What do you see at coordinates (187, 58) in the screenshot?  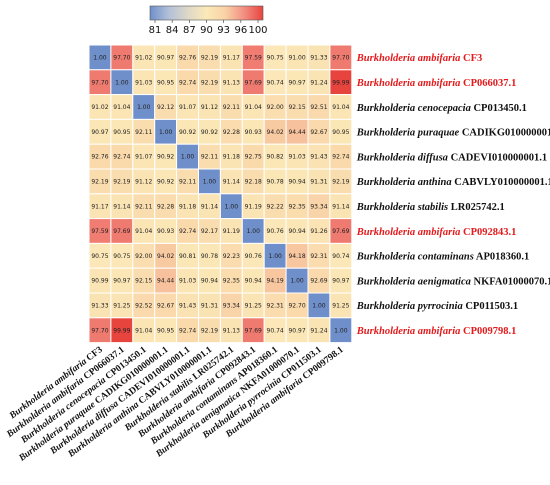 I see `cell-value-label: 92.76` at bounding box center [187, 58].